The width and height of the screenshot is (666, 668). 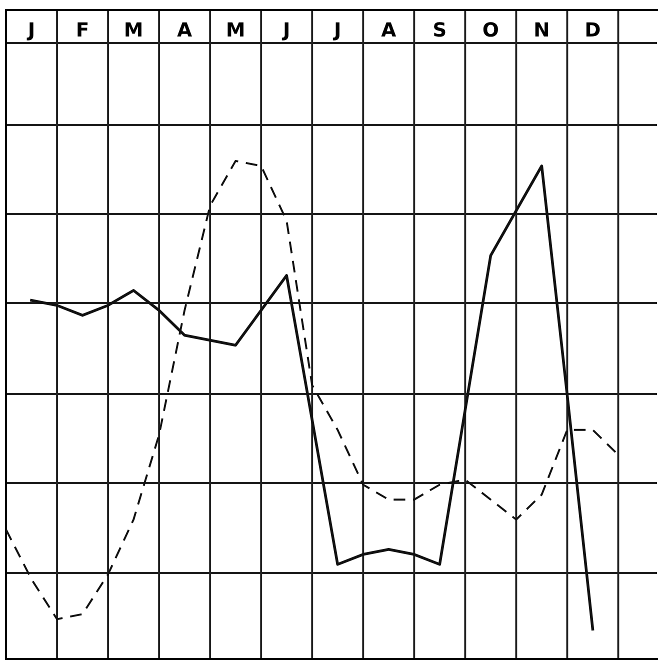 I want to click on x-tick-label: D, so click(x=593, y=29).